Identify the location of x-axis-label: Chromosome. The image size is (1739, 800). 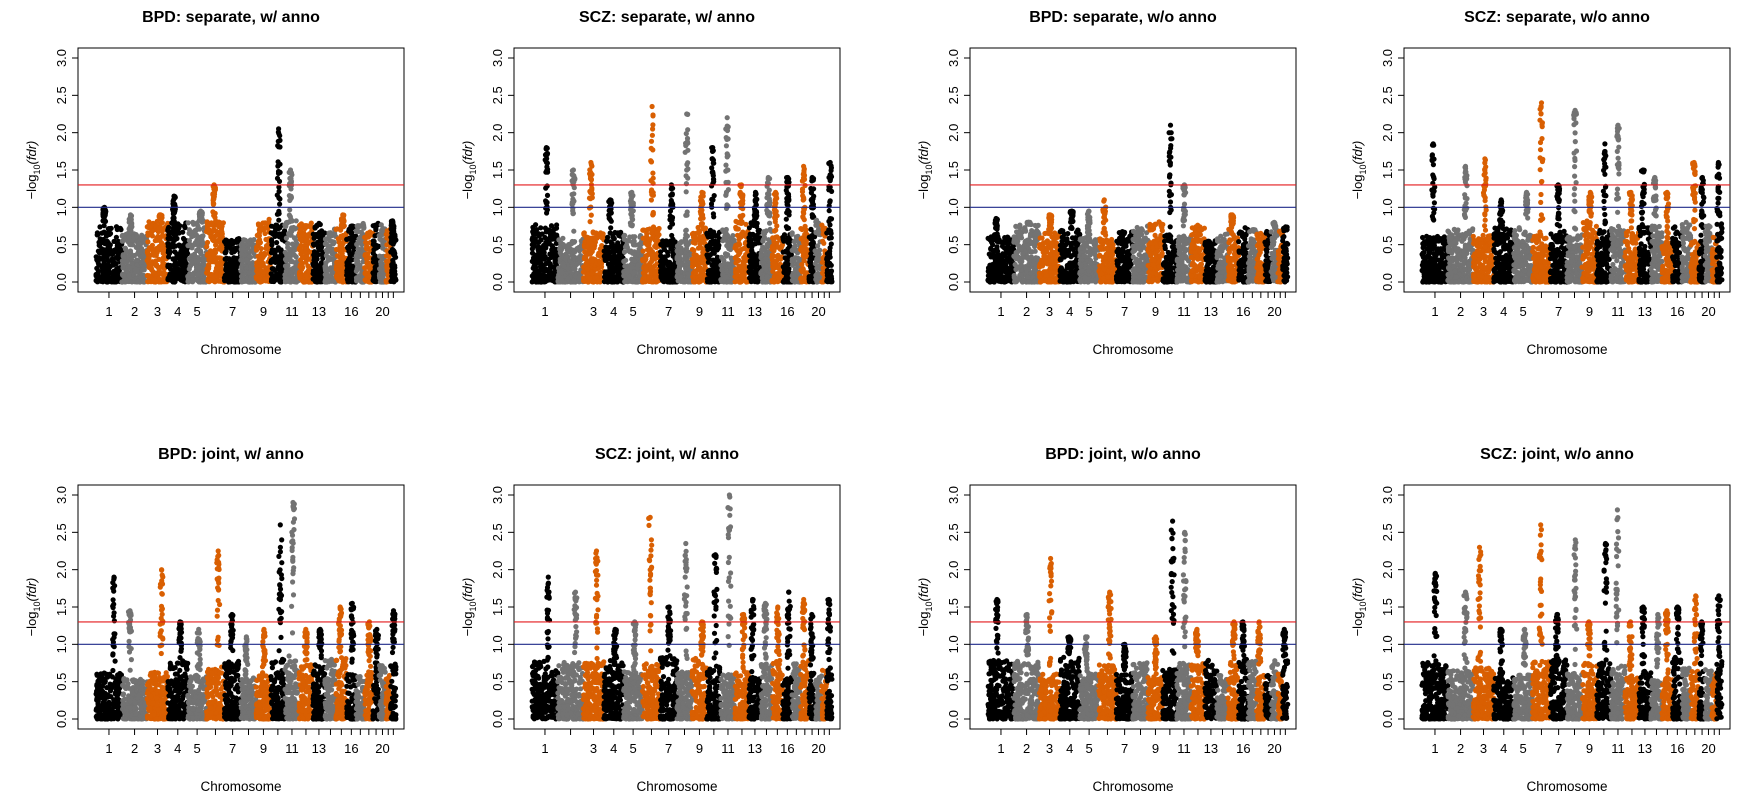
(676, 349).